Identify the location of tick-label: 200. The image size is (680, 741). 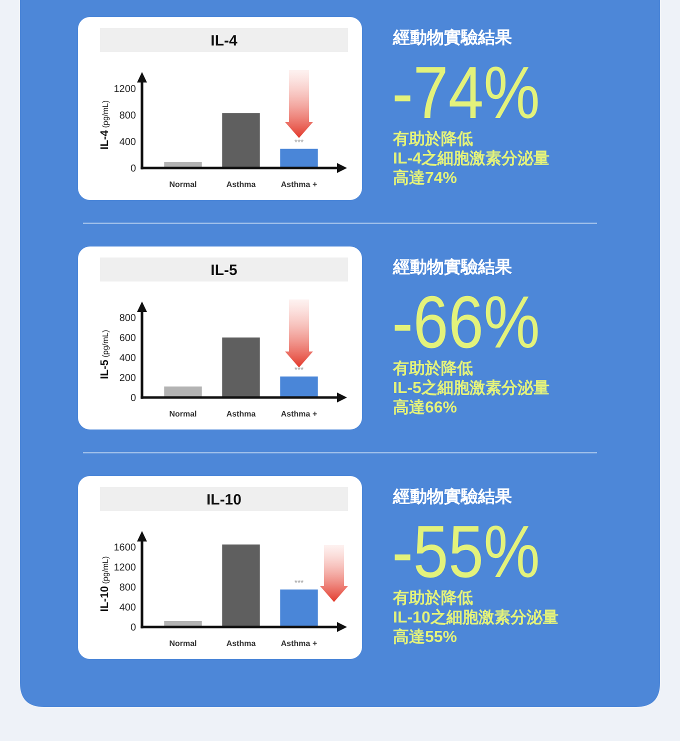
(127, 378).